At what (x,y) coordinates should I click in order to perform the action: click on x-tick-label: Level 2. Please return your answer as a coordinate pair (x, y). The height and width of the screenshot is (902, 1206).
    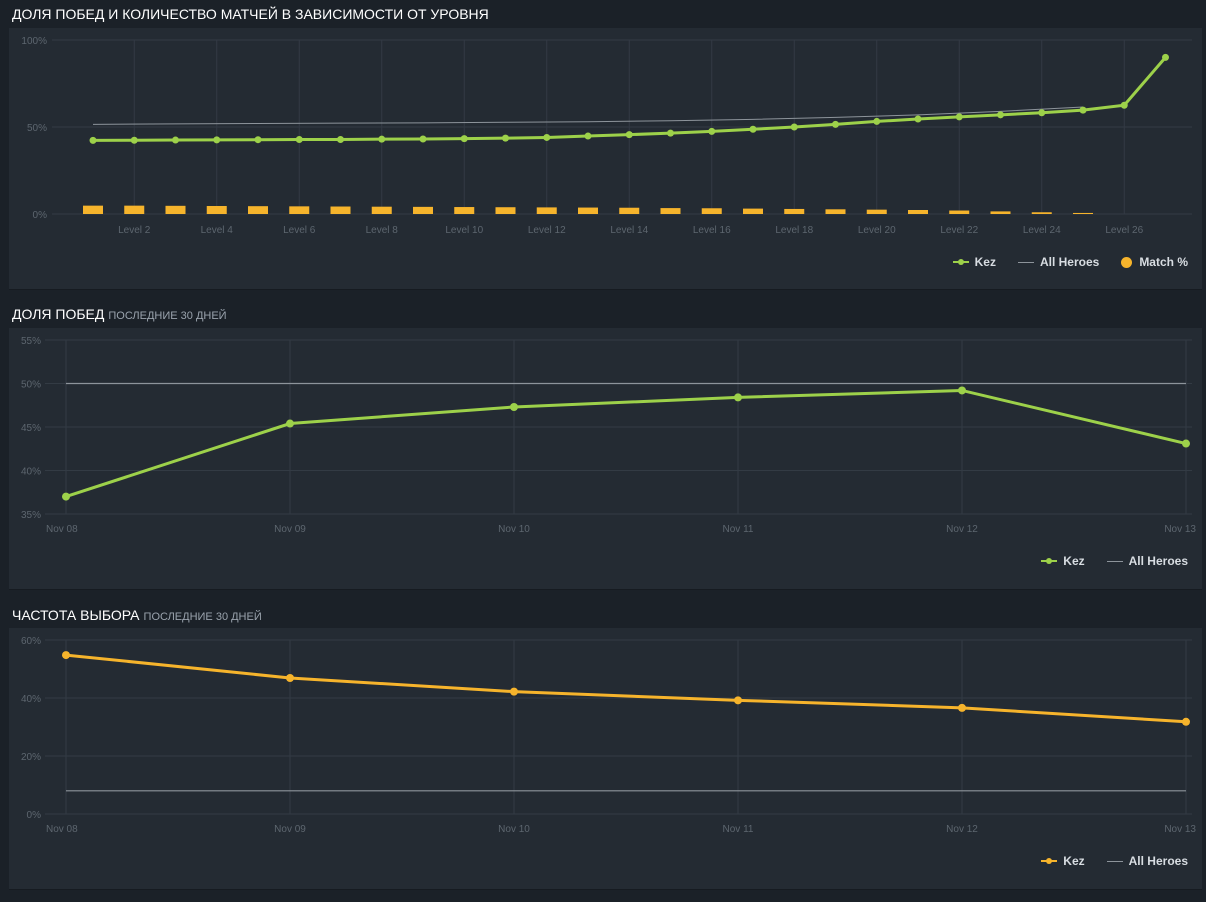
    Looking at the image, I should click on (134, 230).